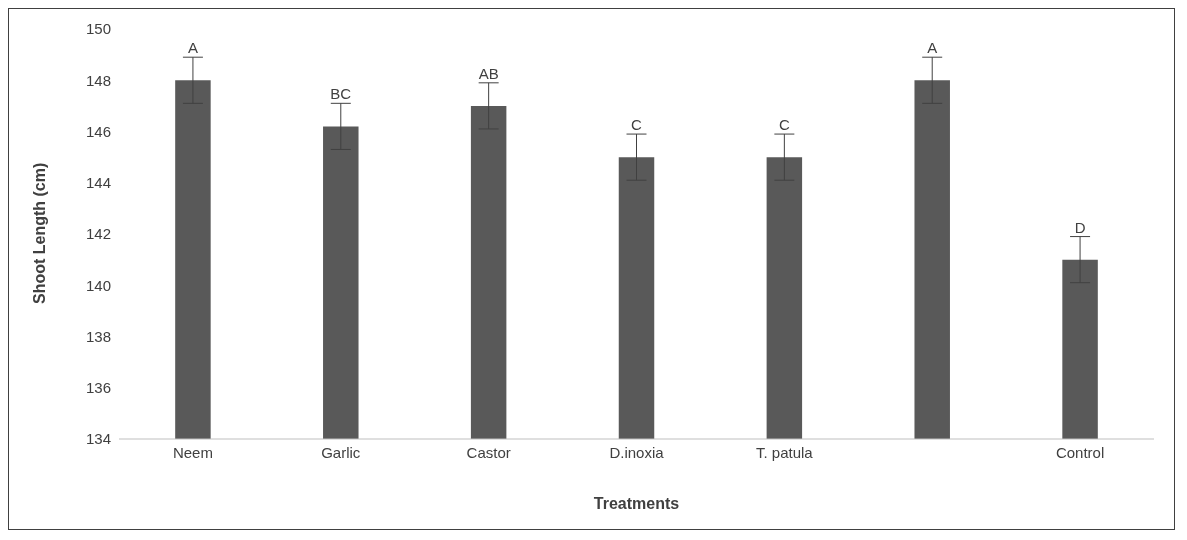 This screenshot has height=540, width=1187. I want to click on x-tick-label: Neem, so click(192, 452).